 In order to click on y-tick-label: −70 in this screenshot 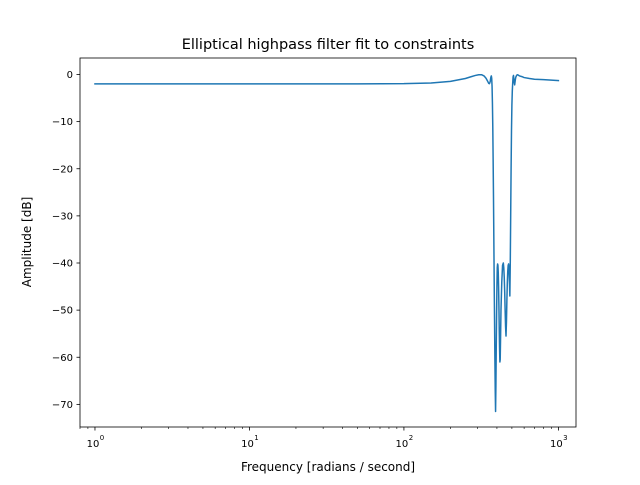, I will do `click(62, 405)`.